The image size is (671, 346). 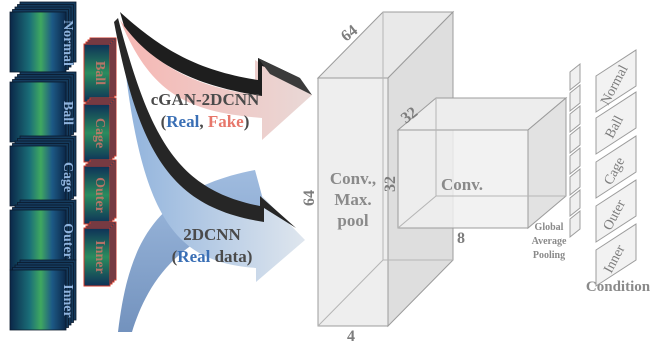 I want to click on gap-label-line3: Pooling, so click(x=549, y=255).